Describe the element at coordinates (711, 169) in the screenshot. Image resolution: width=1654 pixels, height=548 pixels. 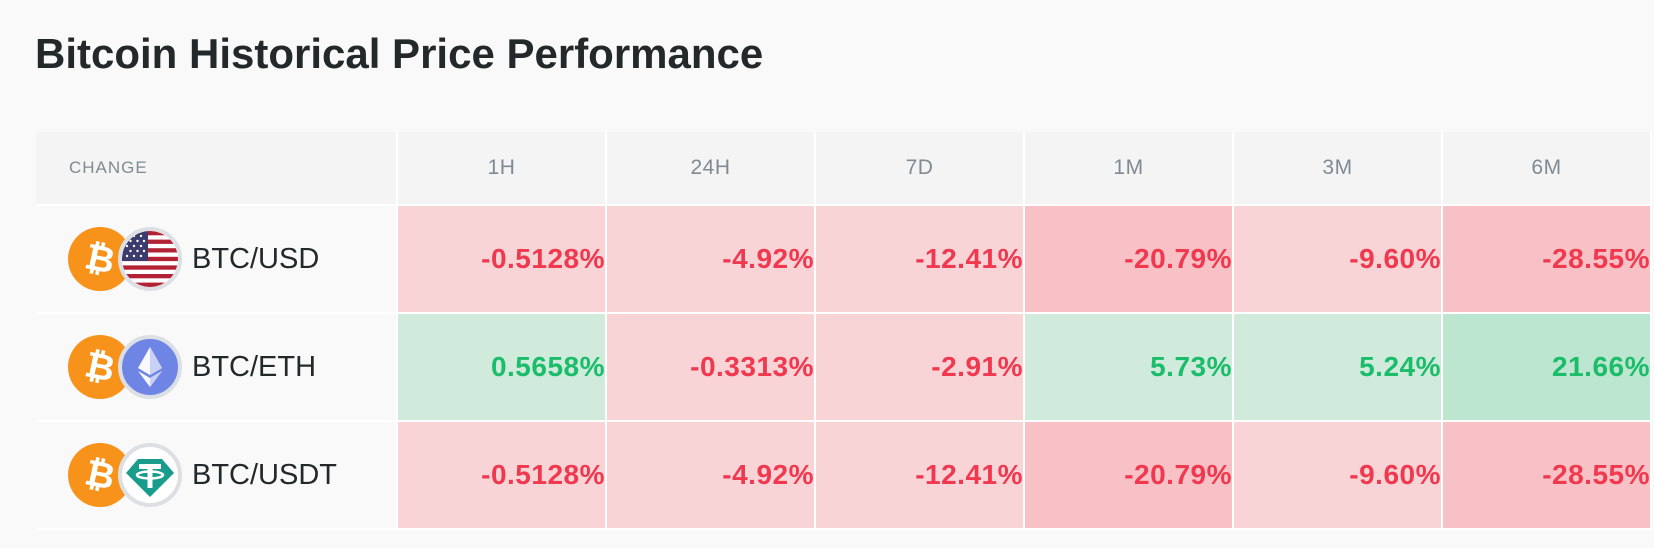
I see `header-24h: 24H` at that location.